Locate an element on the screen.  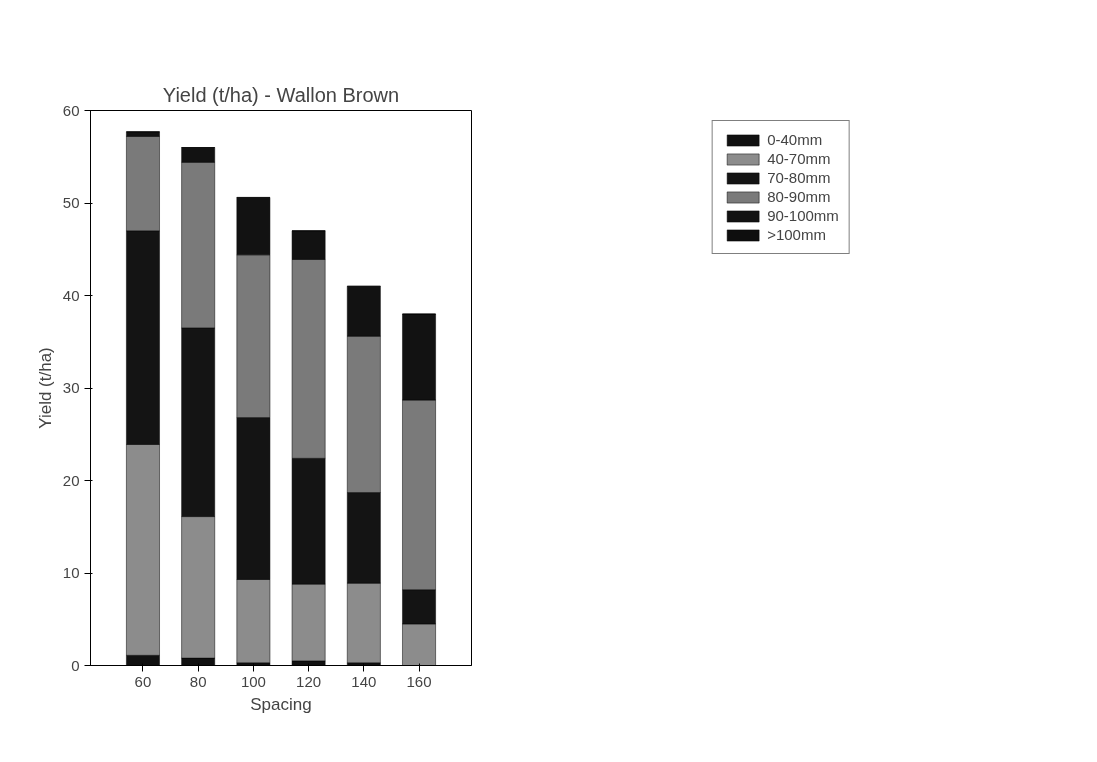
legend-label: 70-80mm is located at coordinates (799, 177).